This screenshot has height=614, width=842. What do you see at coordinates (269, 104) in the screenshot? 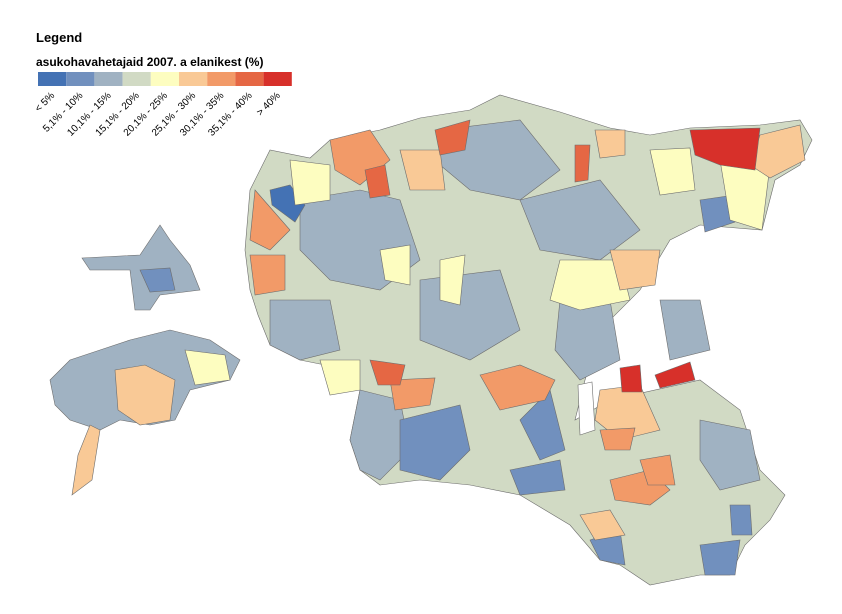
I see `legend-label: > 40%` at bounding box center [269, 104].